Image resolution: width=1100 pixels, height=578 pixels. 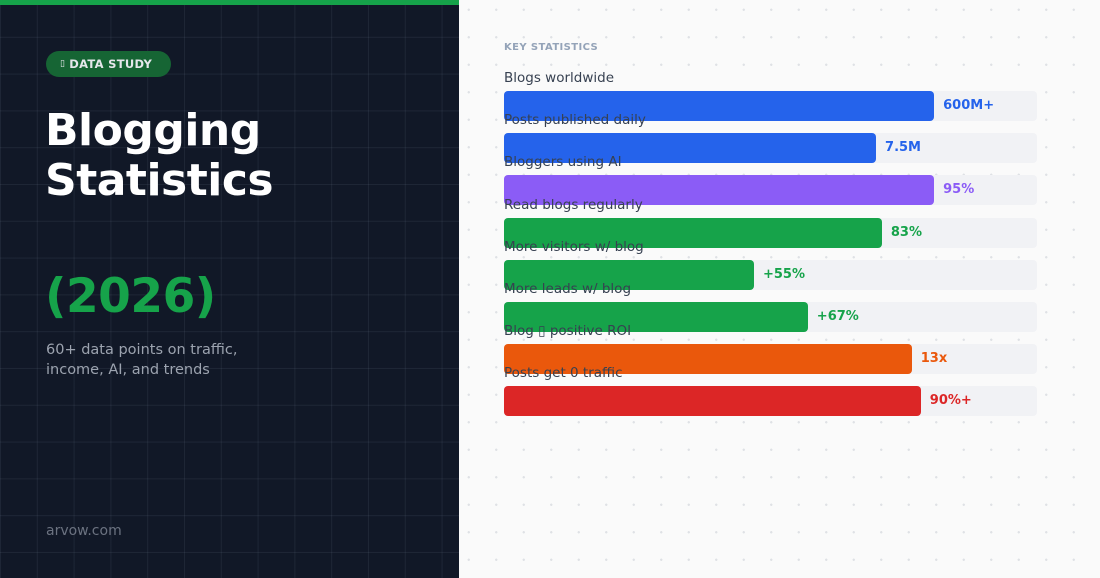 I want to click on stat-value: 7.5M, so click(x=903, y=148).